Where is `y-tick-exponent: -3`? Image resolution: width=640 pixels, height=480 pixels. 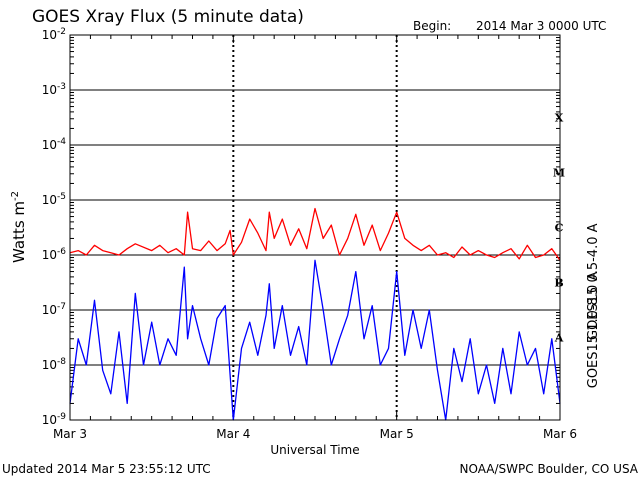 y-tick-exponent: -3 is located at coordinates (61, 87).